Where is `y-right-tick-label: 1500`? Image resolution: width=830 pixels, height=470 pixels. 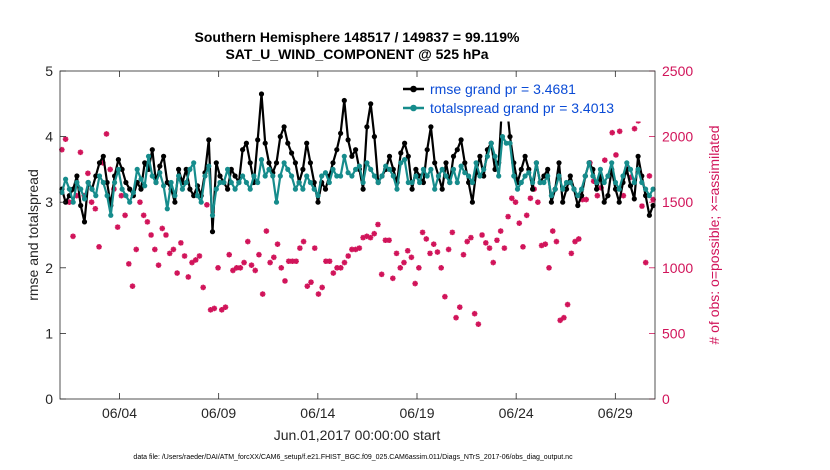 y-right-tick-label: 1500 is located at coordinates (677, 202).